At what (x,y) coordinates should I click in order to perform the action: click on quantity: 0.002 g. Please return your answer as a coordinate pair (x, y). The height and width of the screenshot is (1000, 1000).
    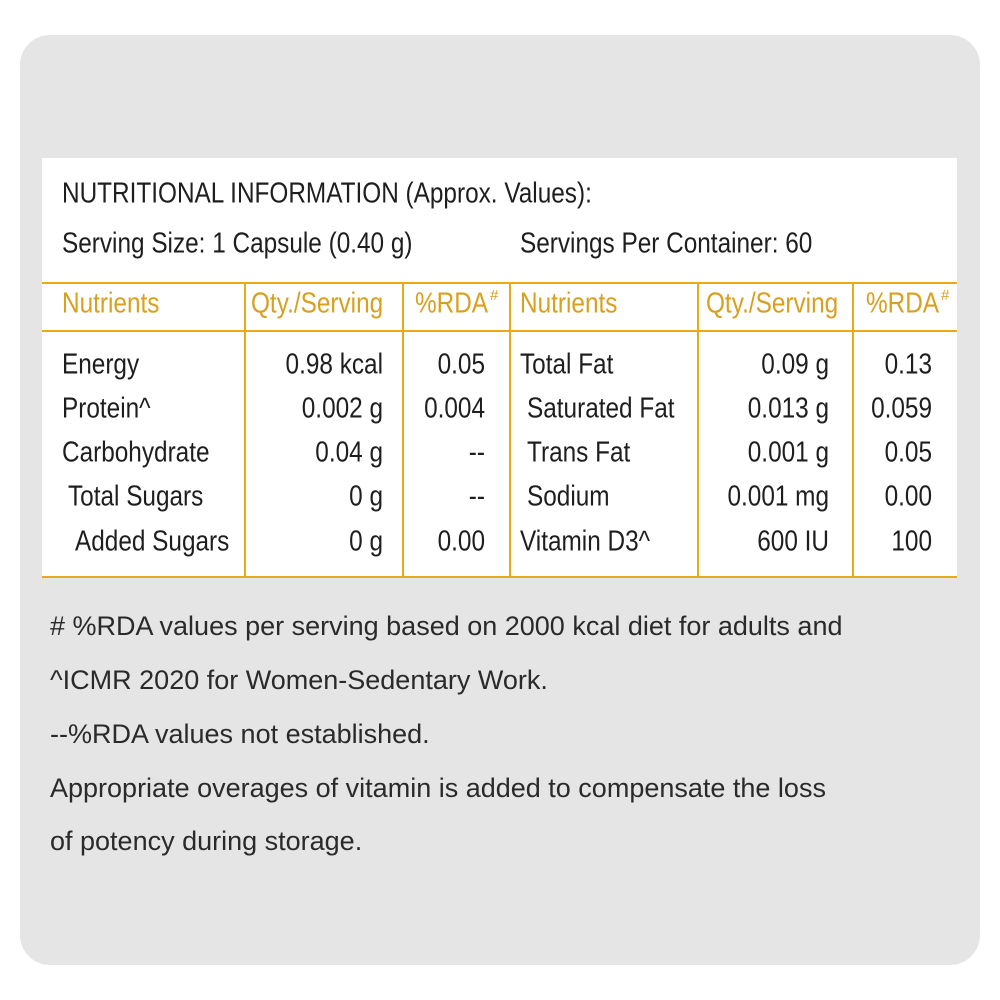
    Looking at the image, I should click on (342, 408).